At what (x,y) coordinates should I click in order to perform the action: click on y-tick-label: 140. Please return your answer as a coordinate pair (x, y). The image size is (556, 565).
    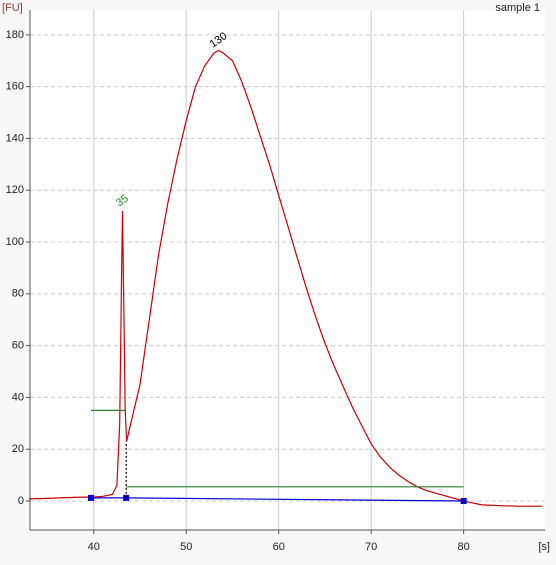
    Looking at the image, I should click on (15, 138).